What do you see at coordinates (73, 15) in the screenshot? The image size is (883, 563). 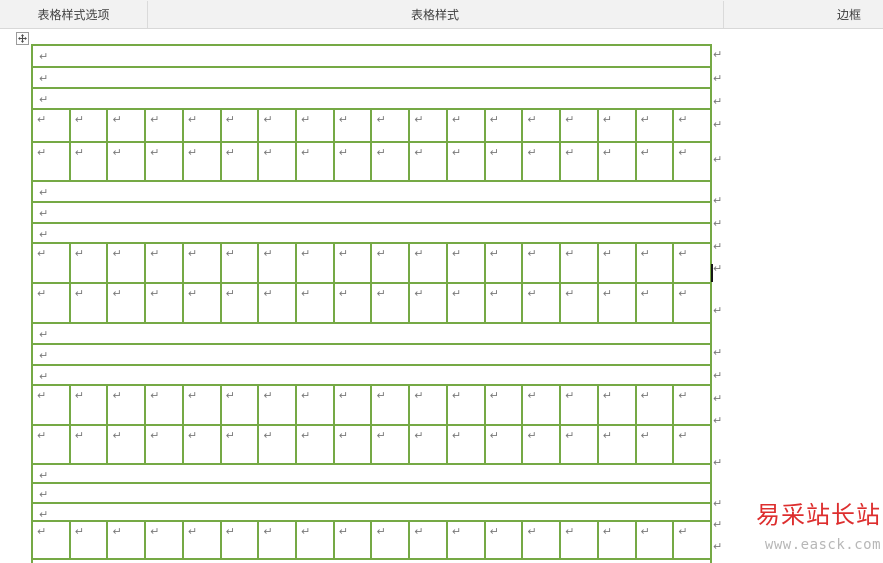 I see `ribbon-group-table-style-options: 表格样式选项` at bounding box center [73, 15].